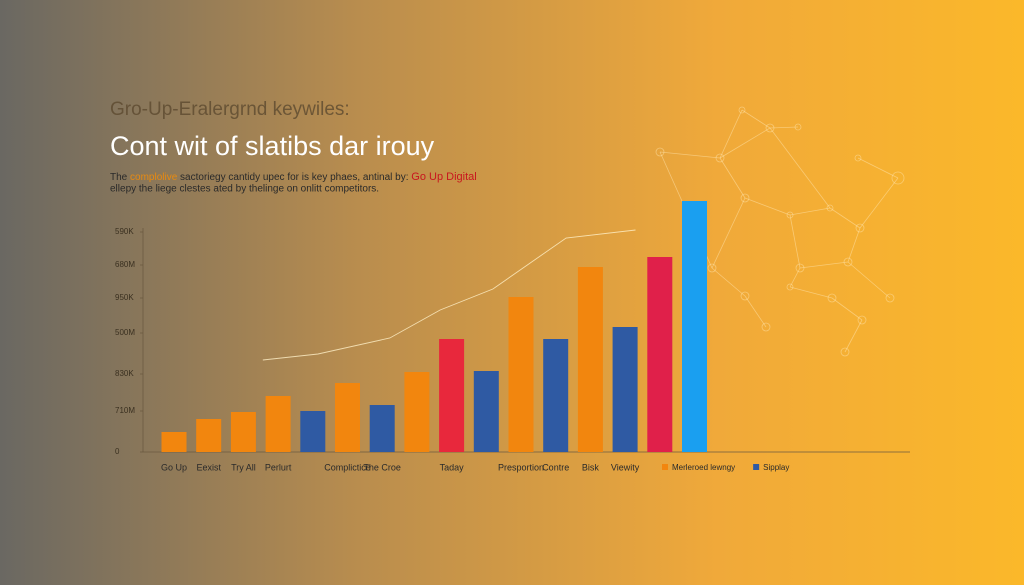  I want to click on y-tick-label: 500M, so click(125, 332).